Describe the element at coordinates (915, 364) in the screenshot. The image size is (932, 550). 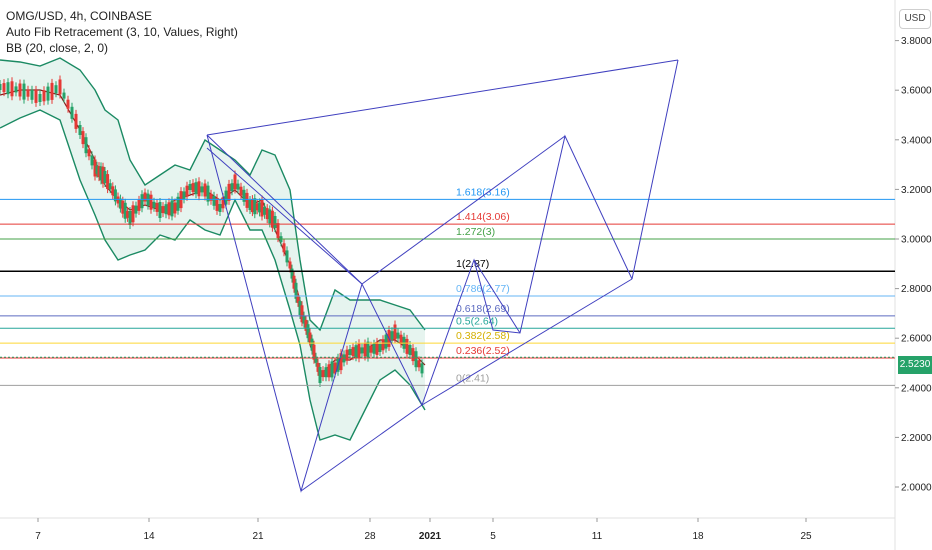
I see `price-tag-value: 2.5230` at that location.